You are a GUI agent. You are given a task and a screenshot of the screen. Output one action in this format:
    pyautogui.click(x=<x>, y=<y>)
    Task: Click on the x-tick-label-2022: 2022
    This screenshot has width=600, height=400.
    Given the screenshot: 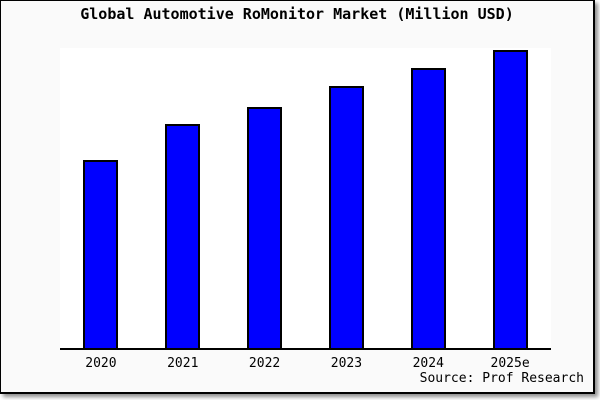 What is the action you would take?
    pyautogui.click(x=264, y=363)
    